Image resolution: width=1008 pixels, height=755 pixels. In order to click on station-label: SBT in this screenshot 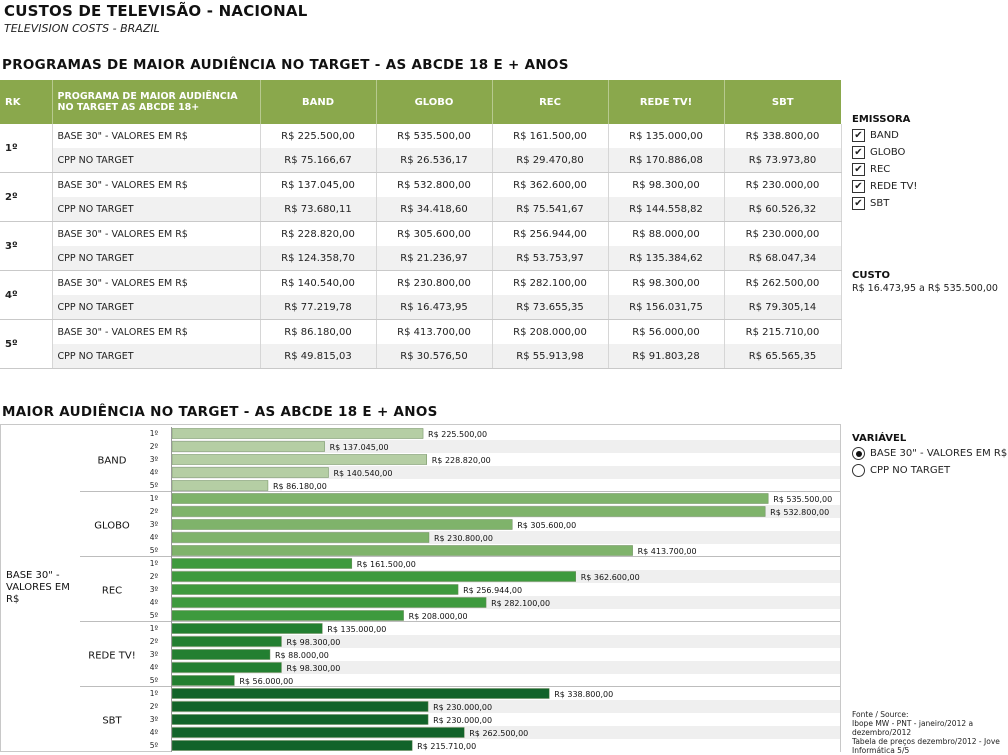, I will do `click(112, 721)`.